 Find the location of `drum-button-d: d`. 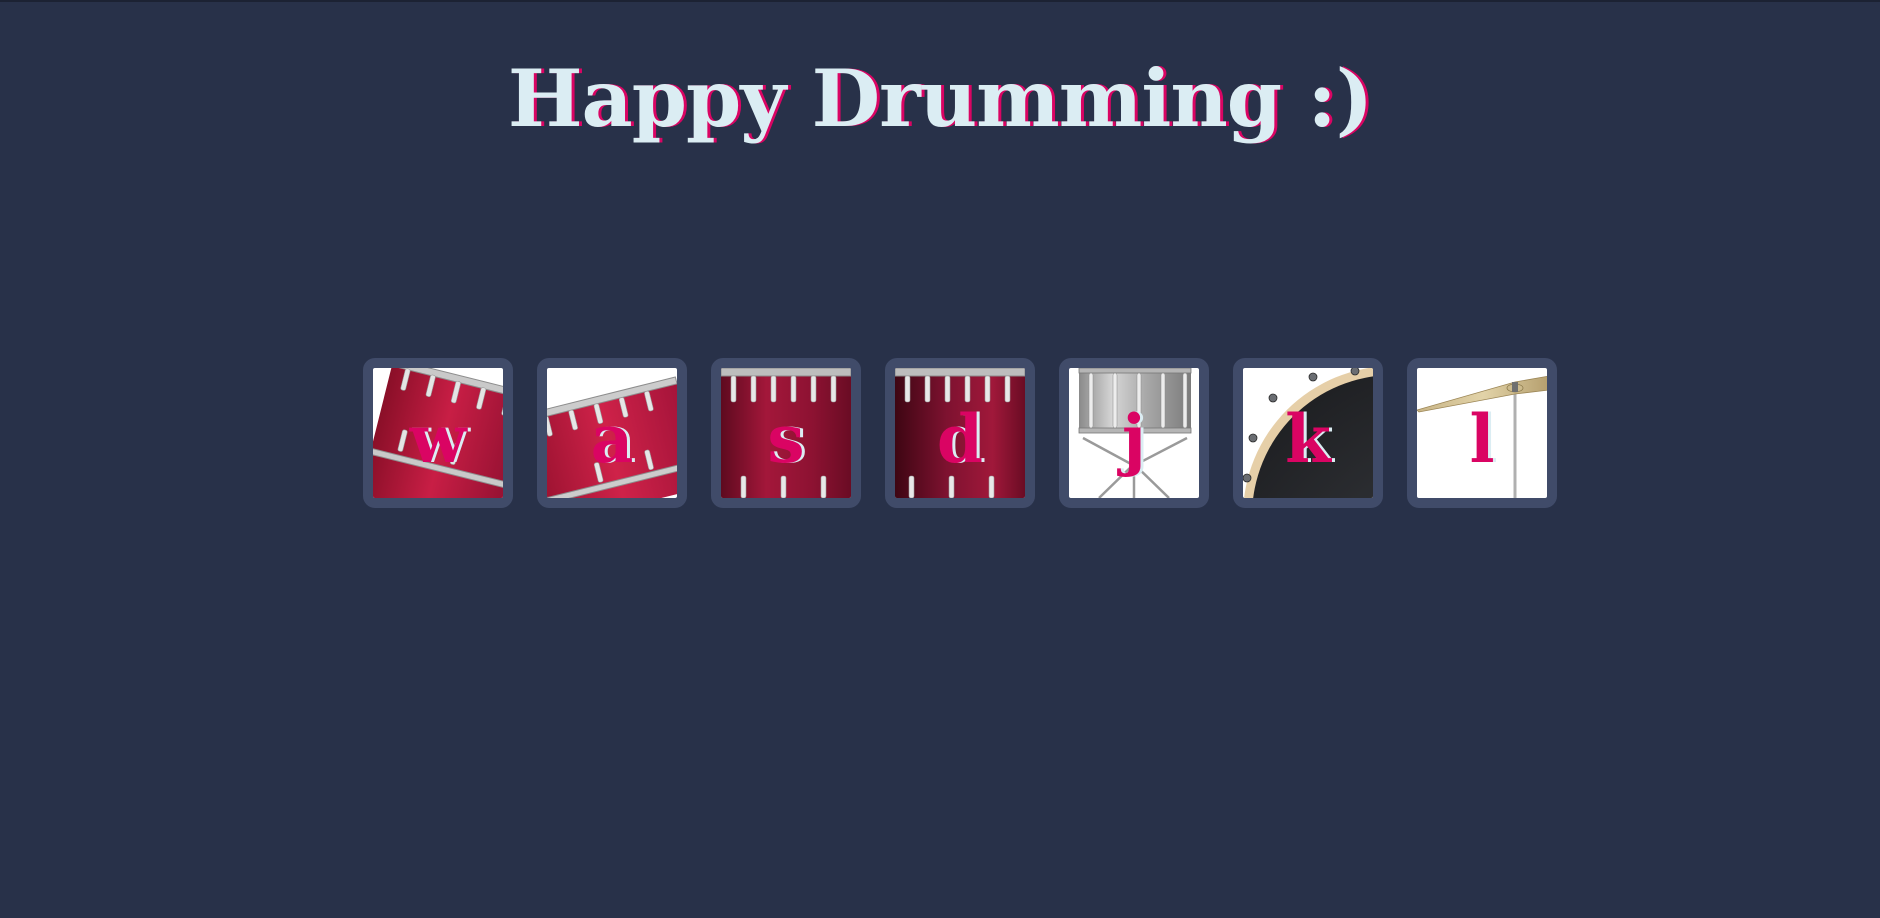

drum-button-d: d is located at coordinates (960, 433).